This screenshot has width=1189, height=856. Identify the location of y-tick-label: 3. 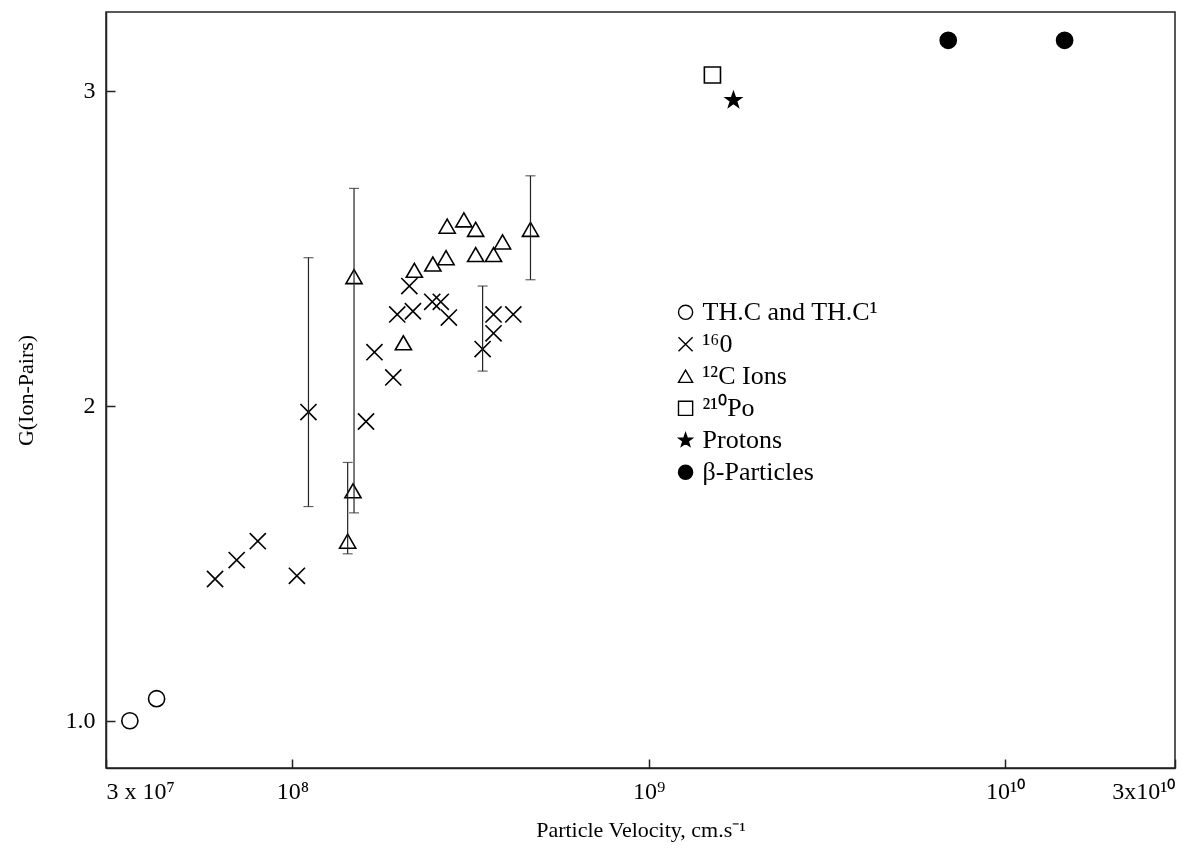
(89, 90).